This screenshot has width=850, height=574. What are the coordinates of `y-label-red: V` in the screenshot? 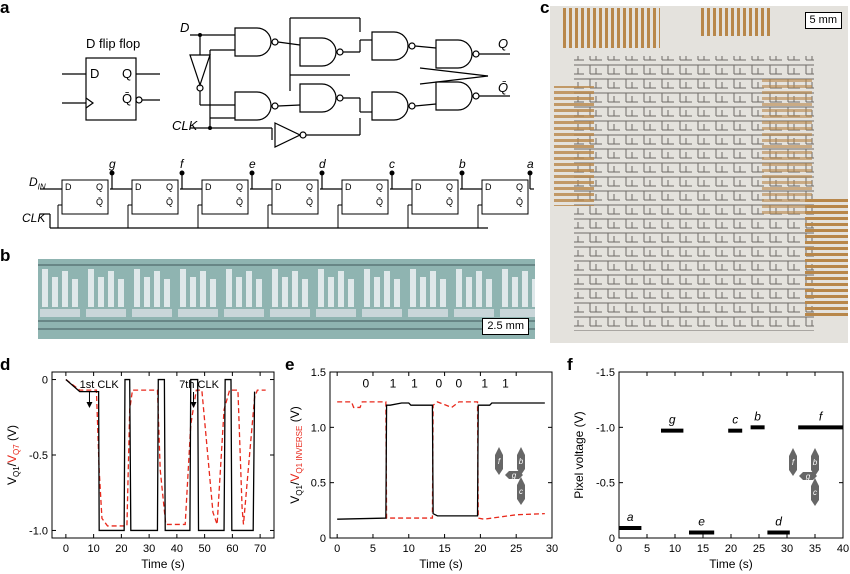 It's located at (12, 459).